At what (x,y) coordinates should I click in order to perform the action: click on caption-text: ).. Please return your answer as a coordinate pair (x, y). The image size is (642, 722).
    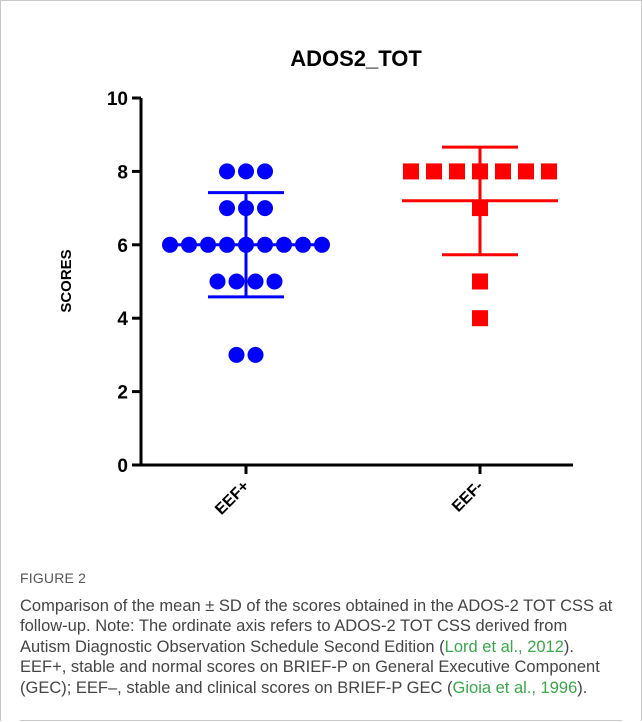
    Looking at the image, I should click on (582, 687).